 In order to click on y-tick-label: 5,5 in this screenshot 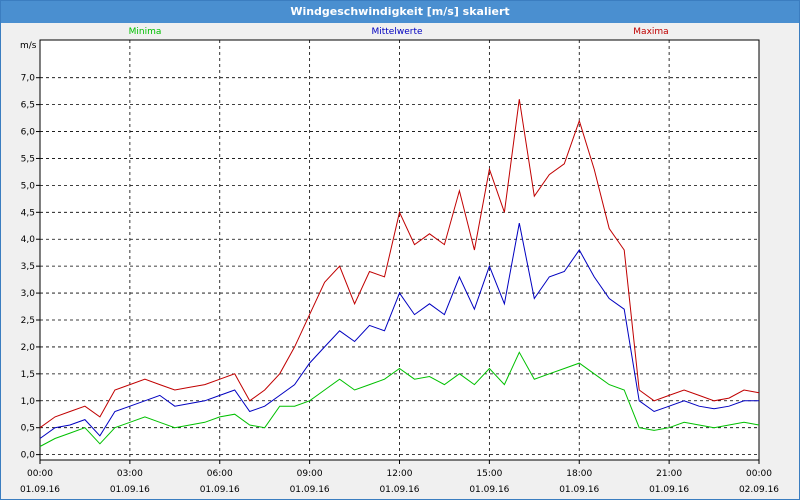, I will do `click(28, 159)`.